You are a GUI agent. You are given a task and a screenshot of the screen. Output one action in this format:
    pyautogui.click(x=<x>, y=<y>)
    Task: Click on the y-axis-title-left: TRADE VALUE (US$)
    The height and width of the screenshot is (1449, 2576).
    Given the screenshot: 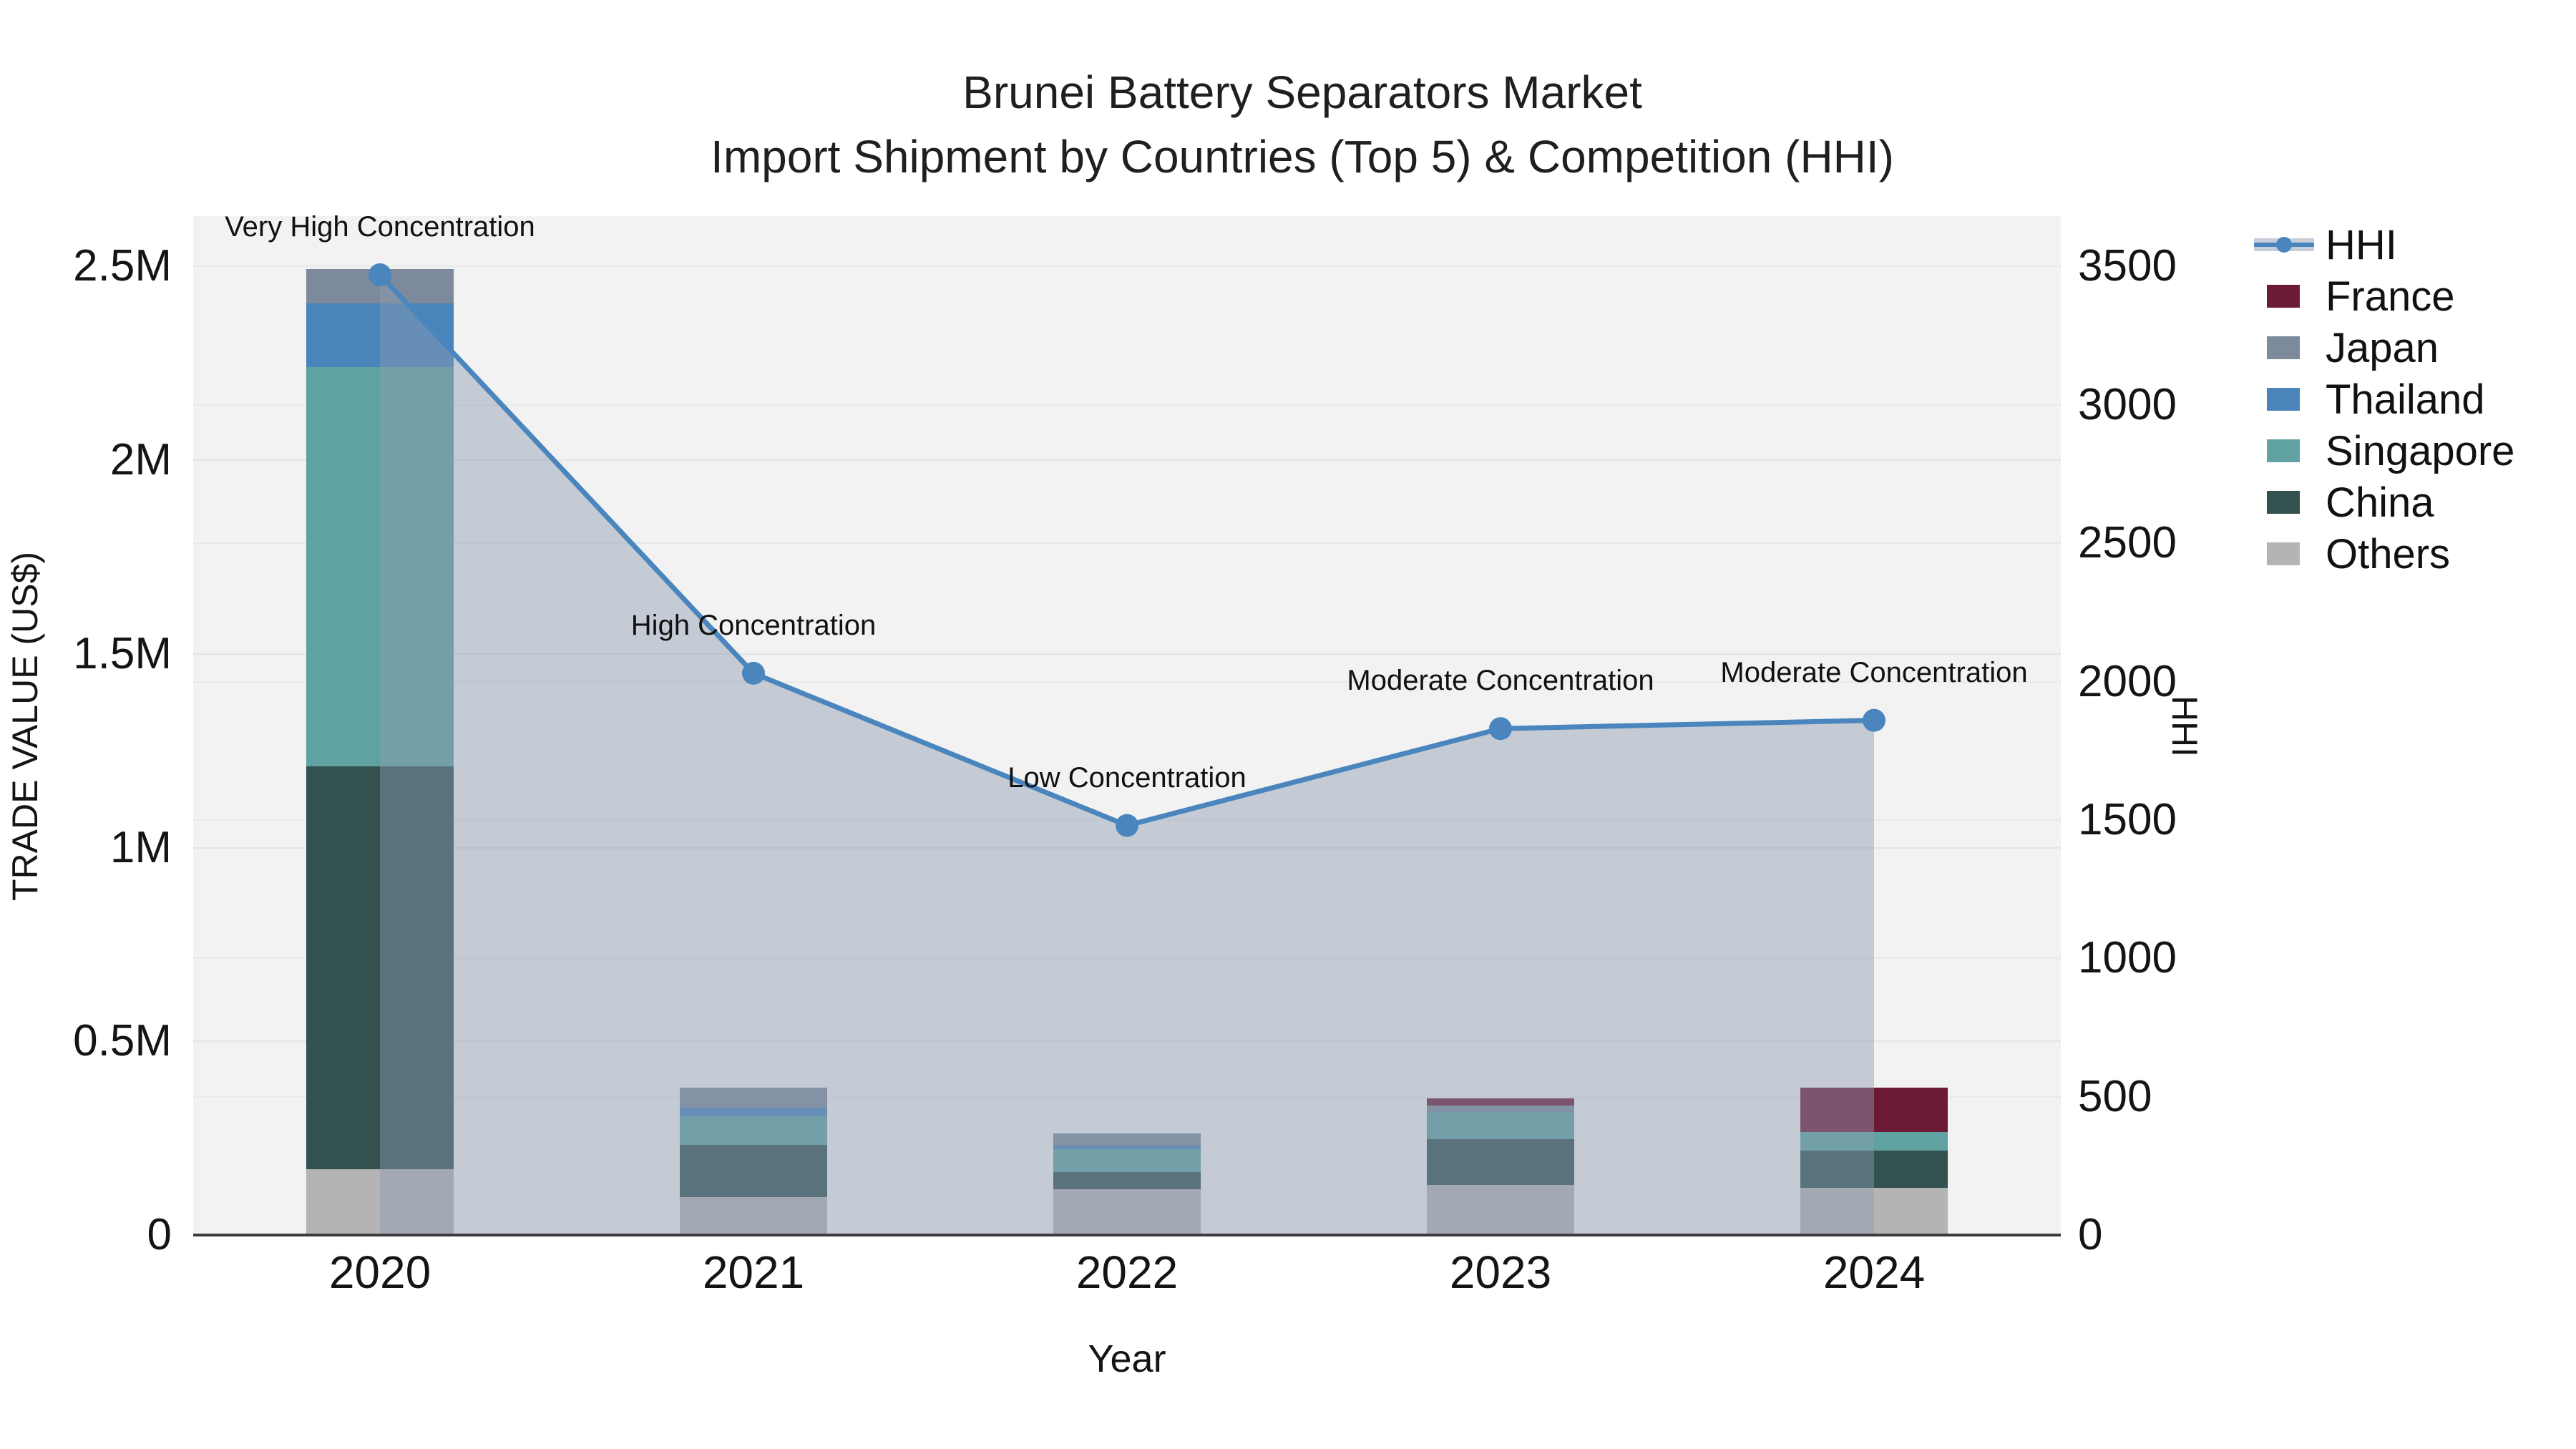 What is the action you would take?
    pyautogui.click(x=25, y=726)
    